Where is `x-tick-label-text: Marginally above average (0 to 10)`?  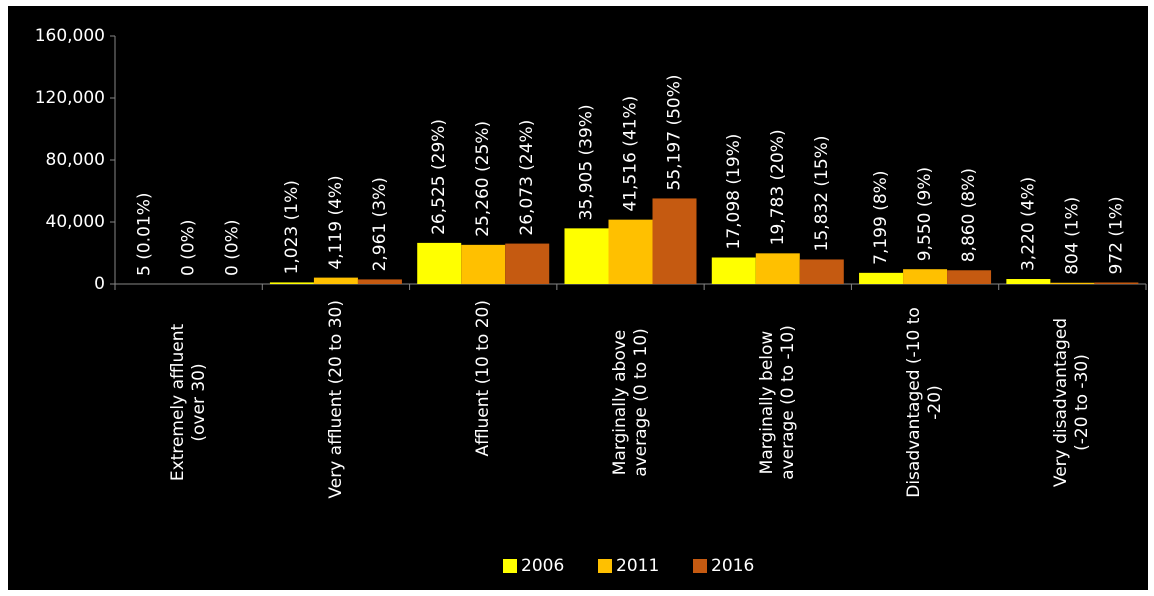
x-tick-label-text: Marginally above average (0 to 10) is located at coordinates (630, 402).